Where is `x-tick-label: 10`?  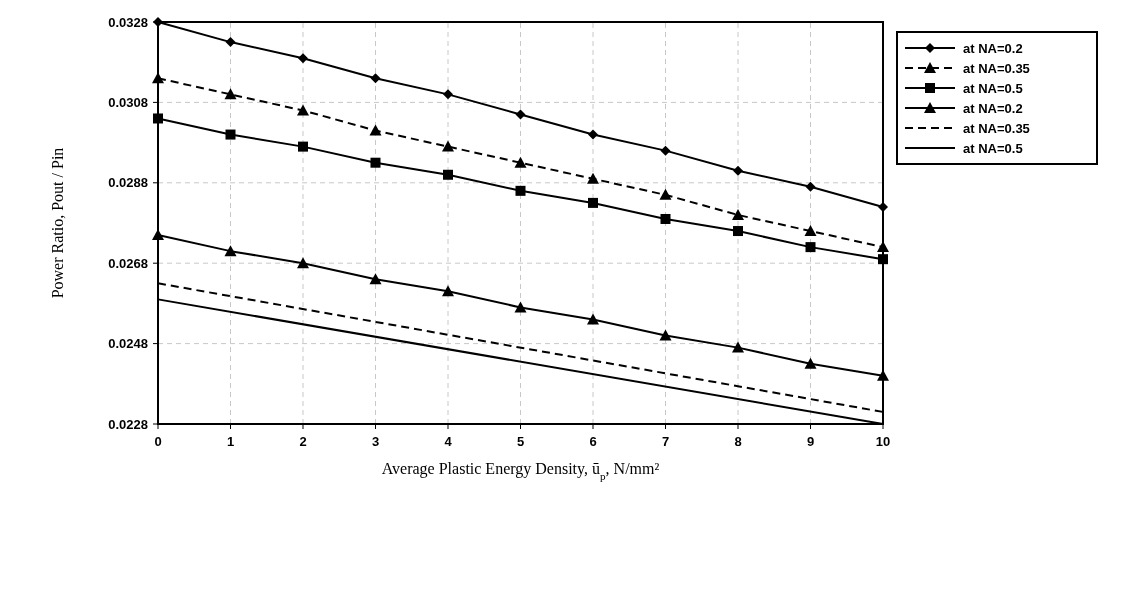 x-tick-label: 10 is located at coordinates (883, 441).